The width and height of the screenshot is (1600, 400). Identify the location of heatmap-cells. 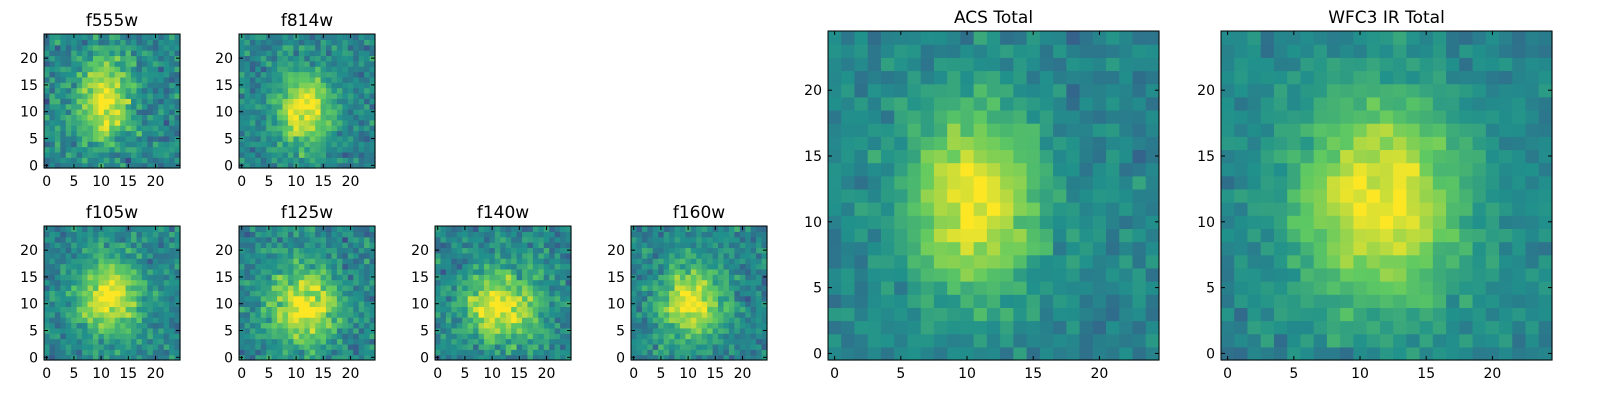
(699, 293).